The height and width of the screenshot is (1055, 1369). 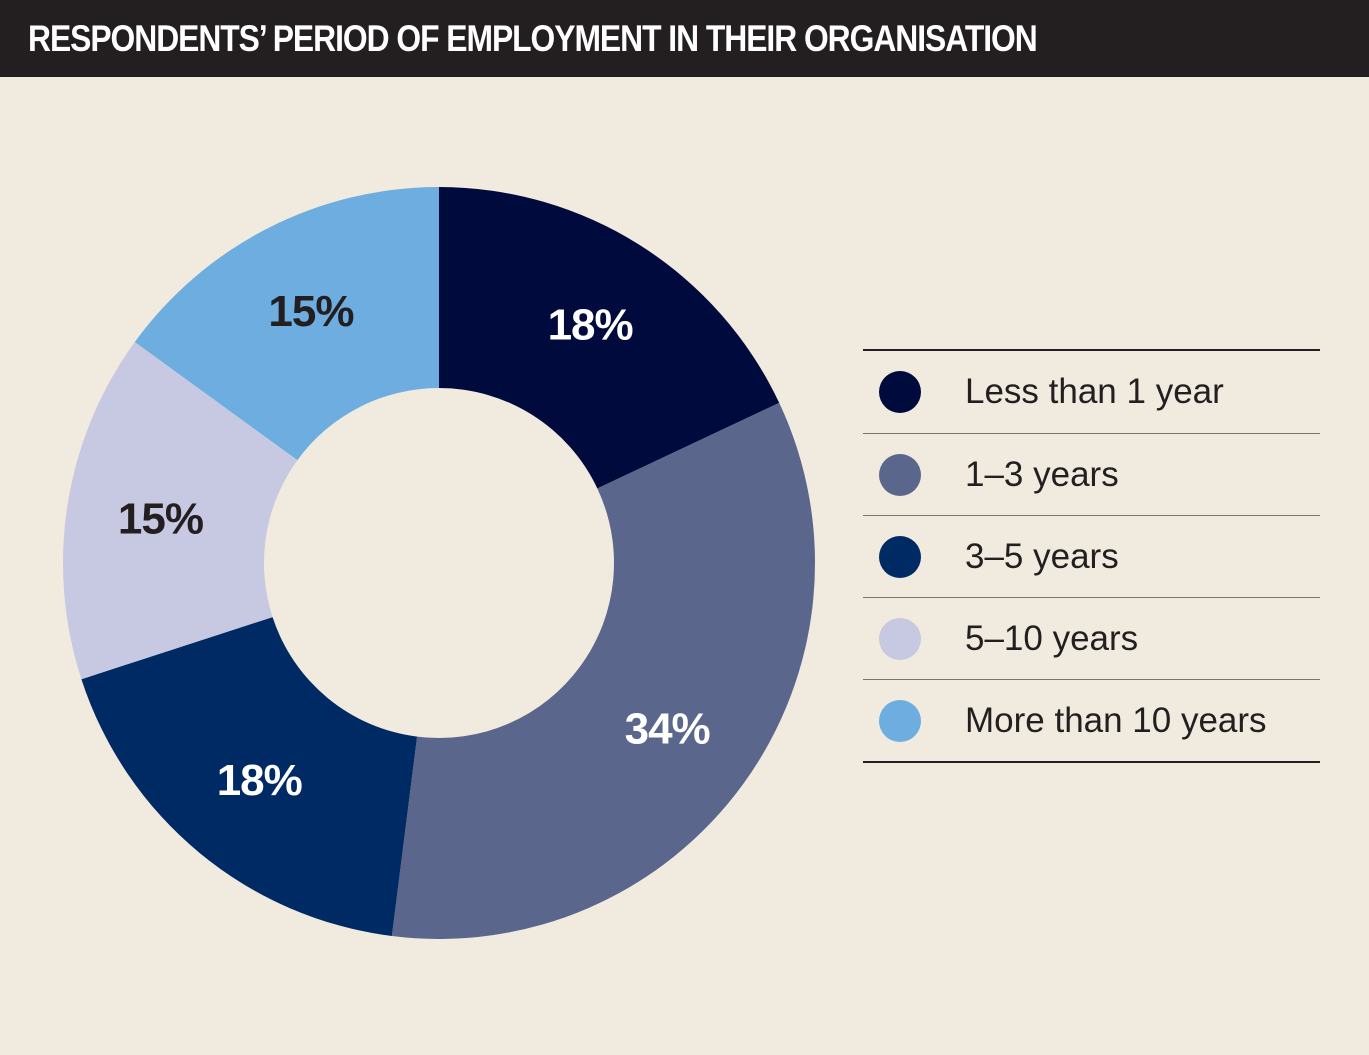 I want to click on legend-label: Less than 1 year, so click(x=1094, y=391).